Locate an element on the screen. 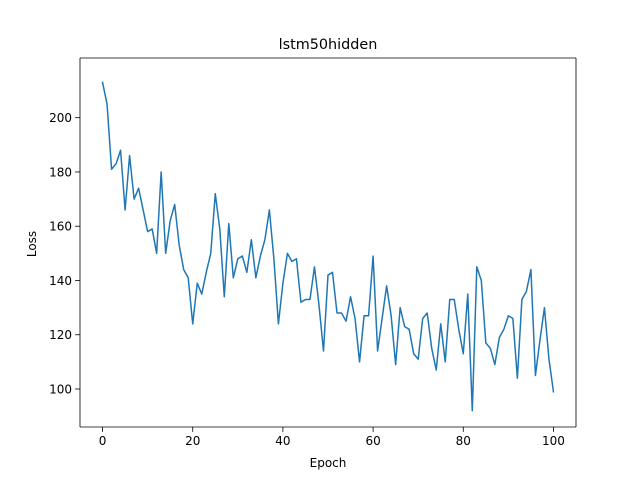  y-tick-label: 180 is located at coordinates (60, 172).